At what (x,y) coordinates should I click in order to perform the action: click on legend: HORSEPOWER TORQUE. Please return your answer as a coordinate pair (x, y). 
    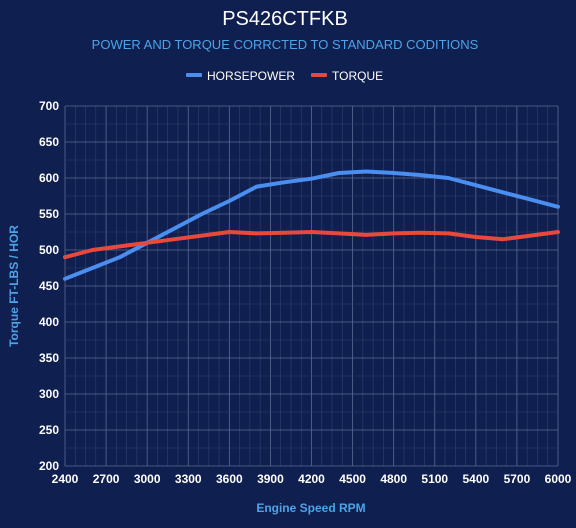
    Looking at the image, I should click on (284, 76).